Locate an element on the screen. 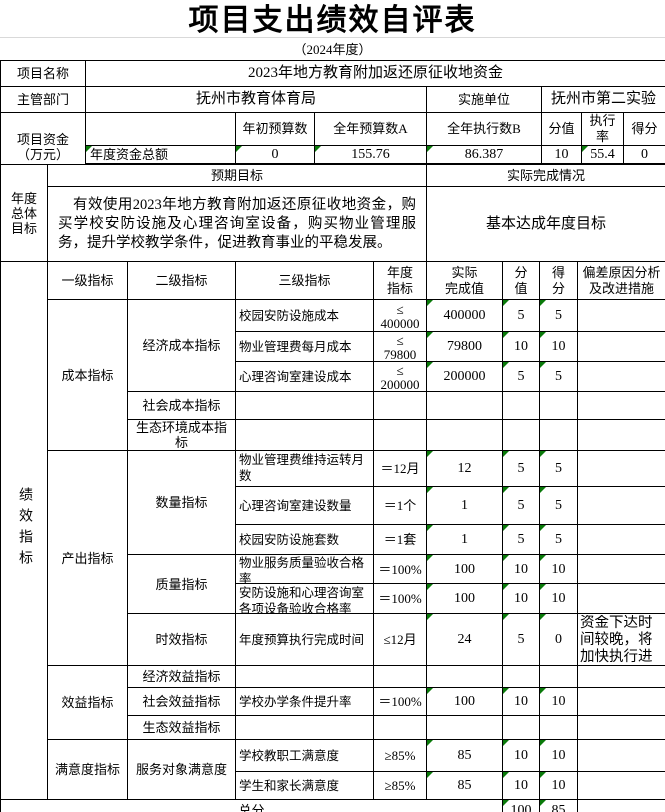  annual-indicator-value: ≤ 200000 is located at coordinates (400, 376).